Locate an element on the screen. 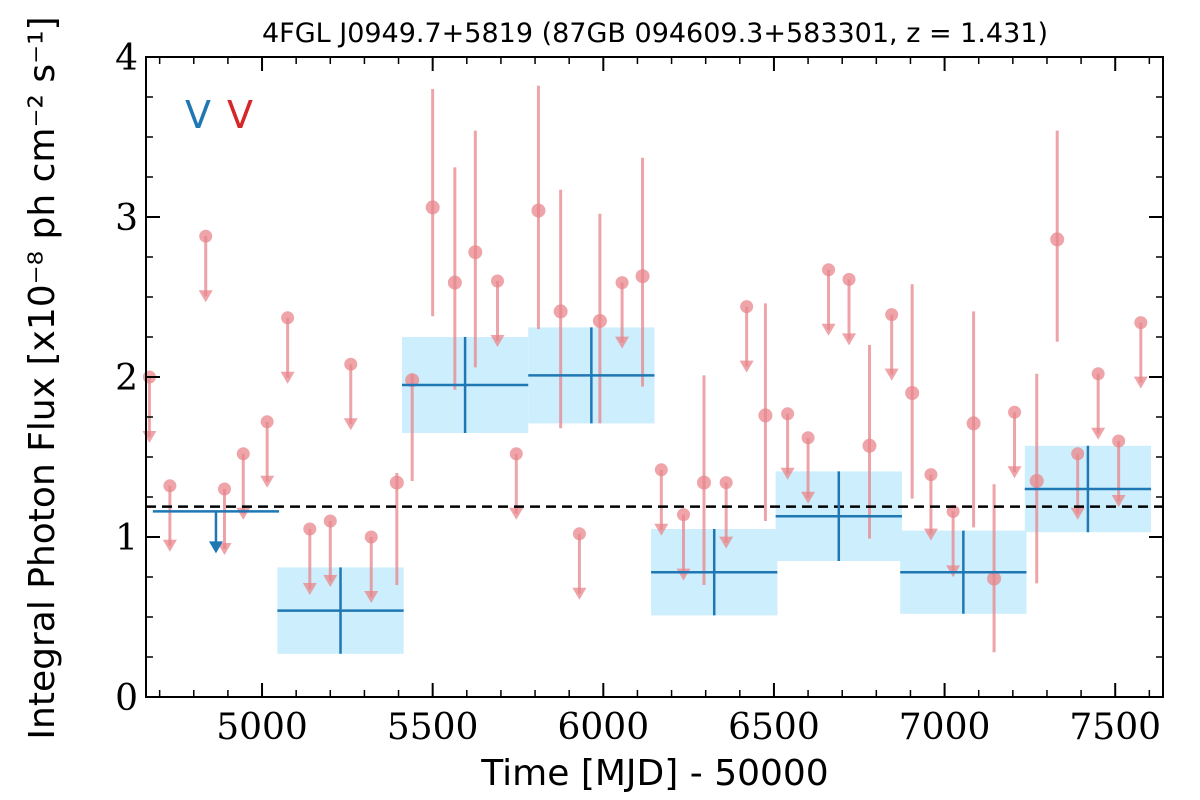 Image resolution: width=1200 pixels, height=800 pixels. y-tick-label: 3 is located at coordinates (126, 218).